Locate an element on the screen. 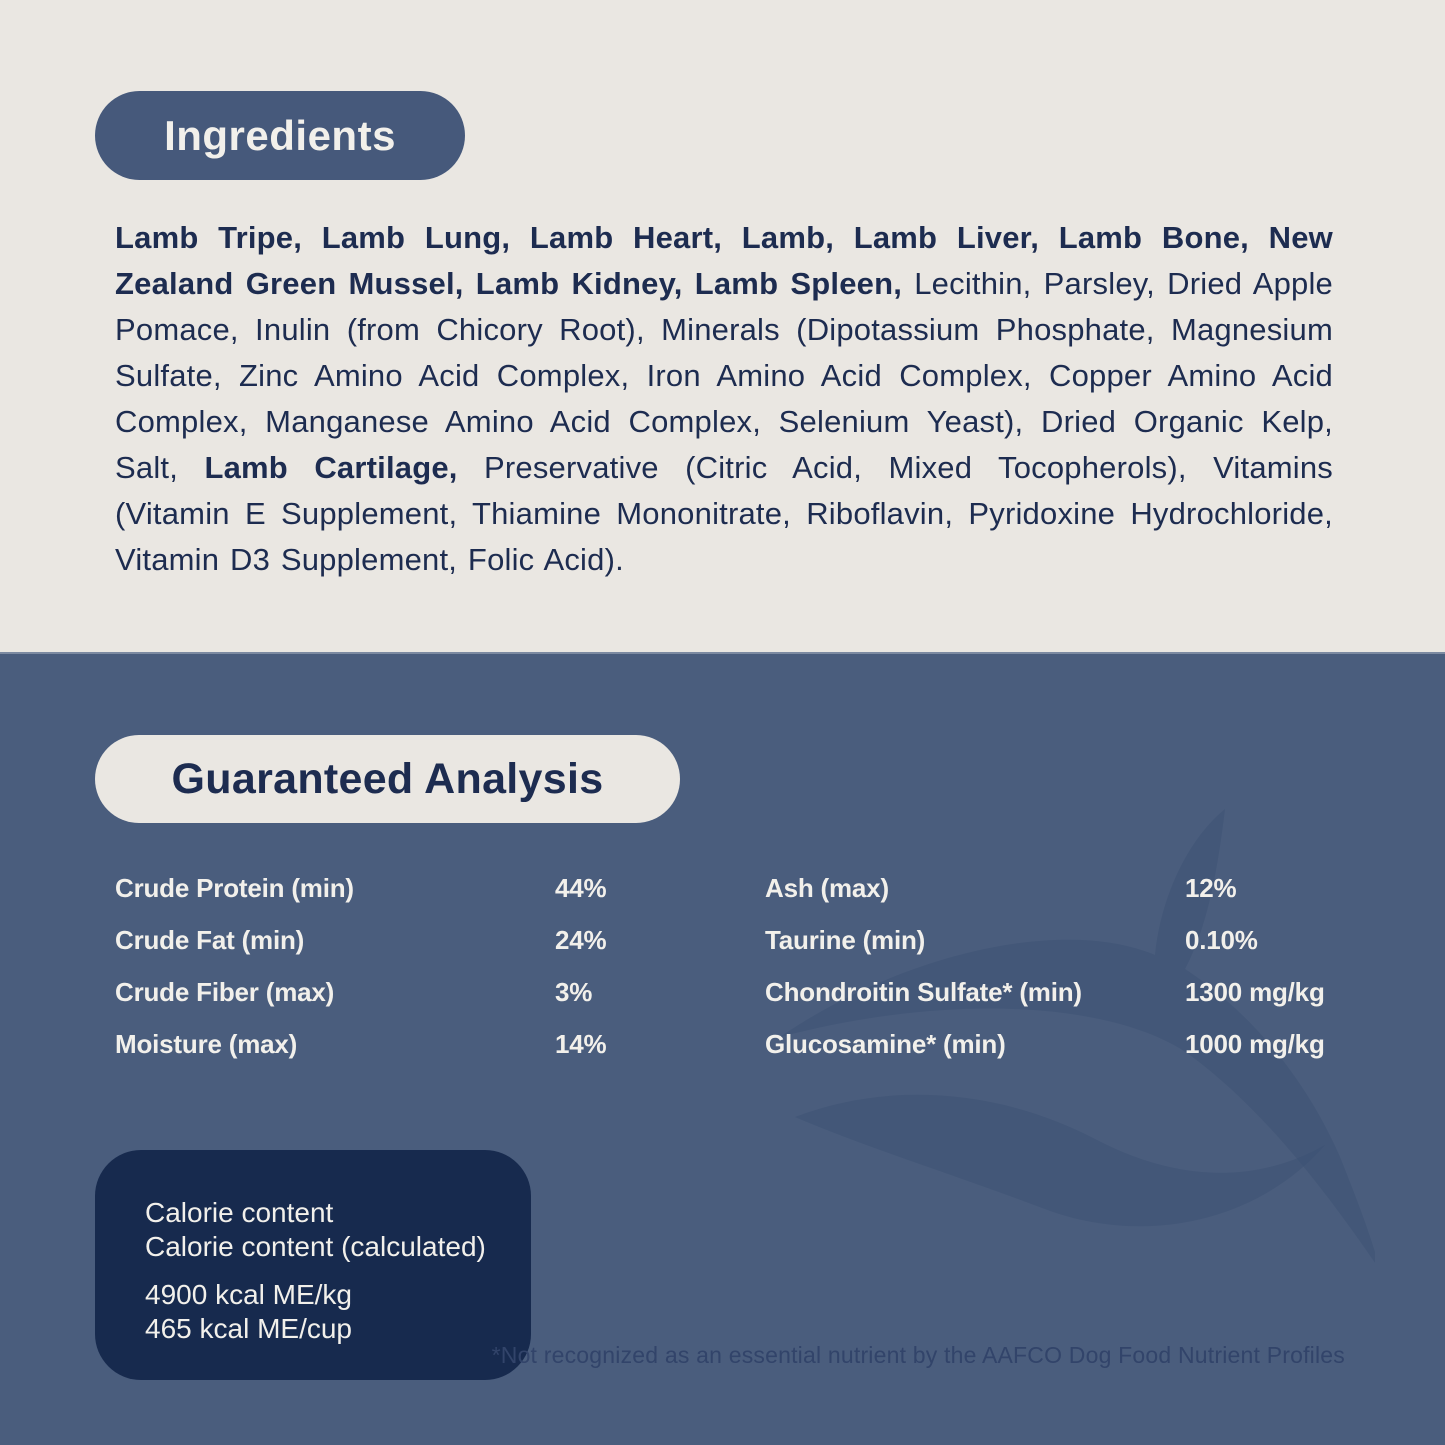  ga-label: Moisture (max) is located at coordinates (206, 1043).